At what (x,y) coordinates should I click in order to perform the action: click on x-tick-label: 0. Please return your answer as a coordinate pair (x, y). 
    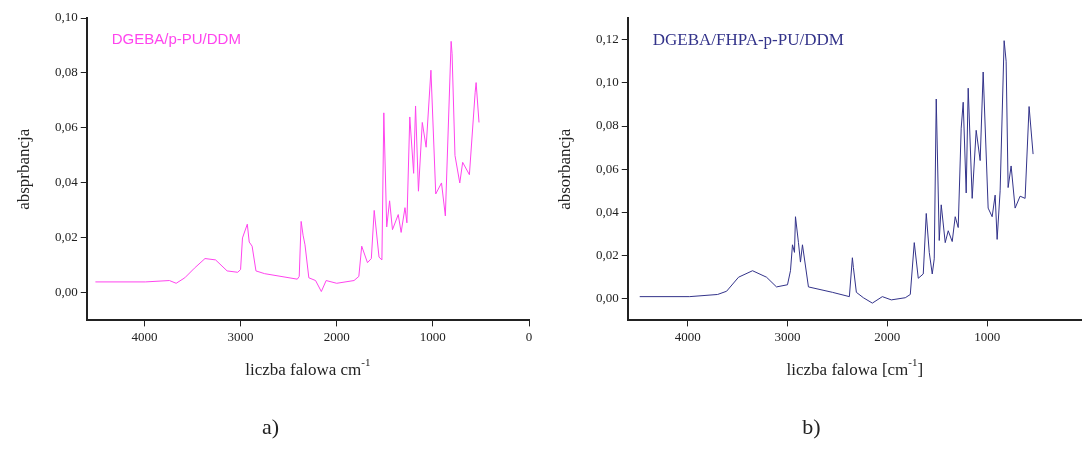
    Looking at the image, I should click on (529, 336).